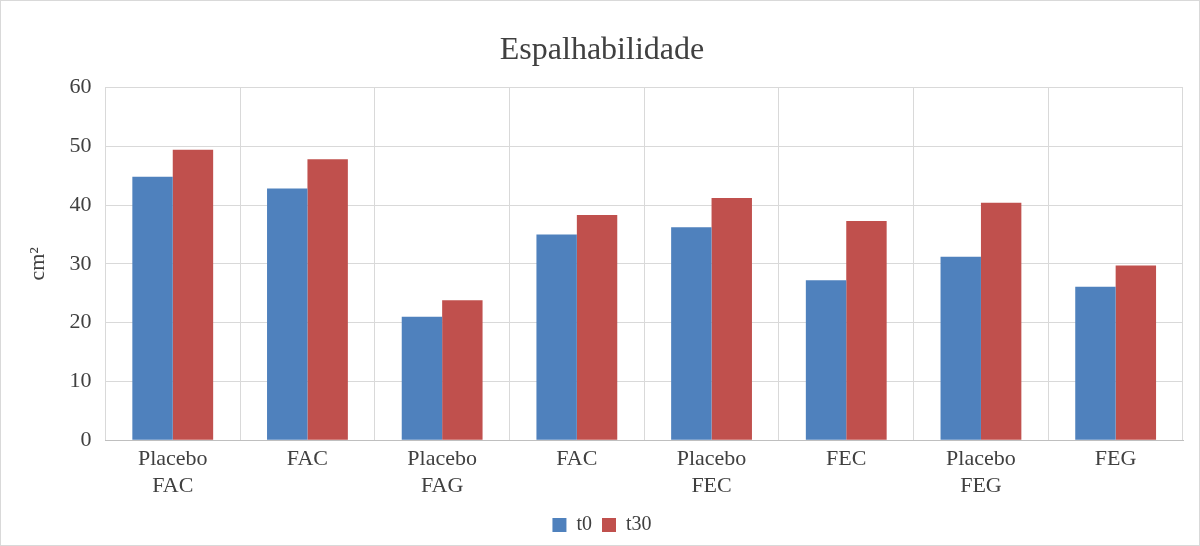 The width and height of the screenshot is (1200, 546). What do you see at coordinates (80, 203) in the screenshot?
I see `y-tick-label: 40` at bounding box center [80, 203].